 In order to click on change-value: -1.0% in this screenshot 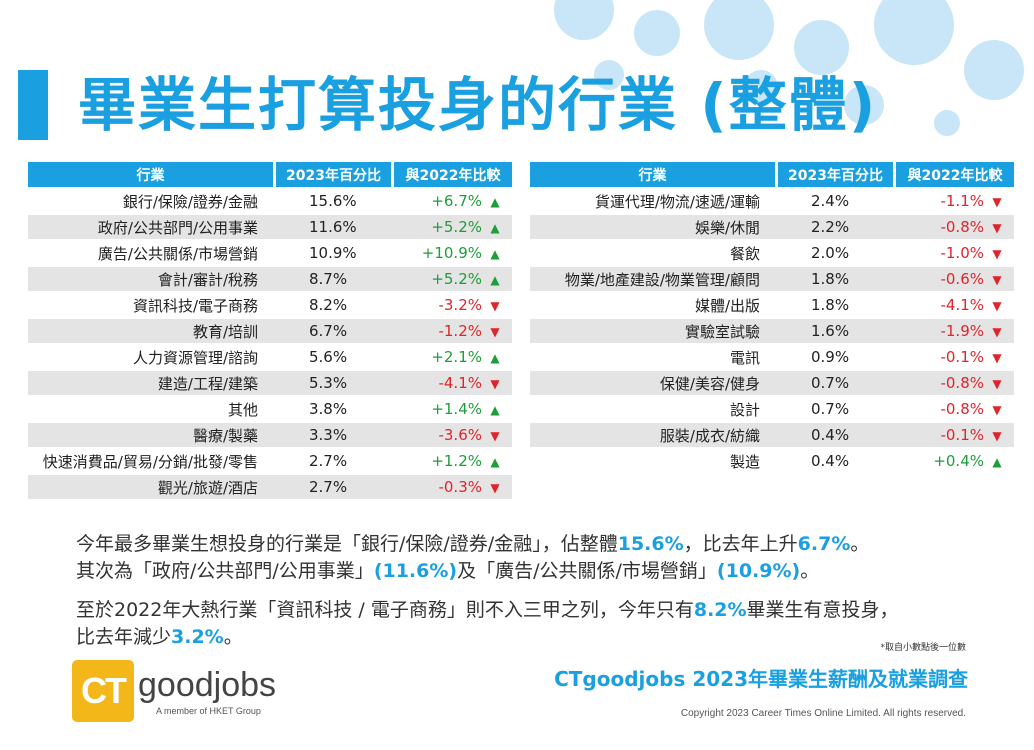, I will do `click(962, 253)`.